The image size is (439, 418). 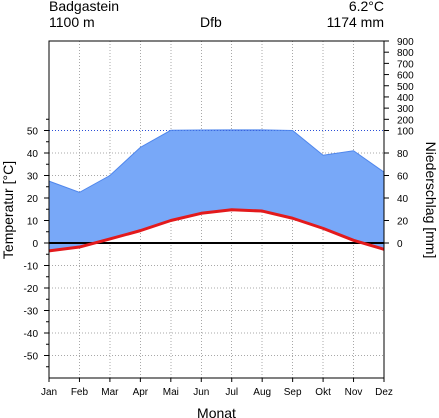 What do you see at coordinates (403, 222) in the screenshot?
I see `precipitation-tick-label: 20` at bounding box center [403, 222].